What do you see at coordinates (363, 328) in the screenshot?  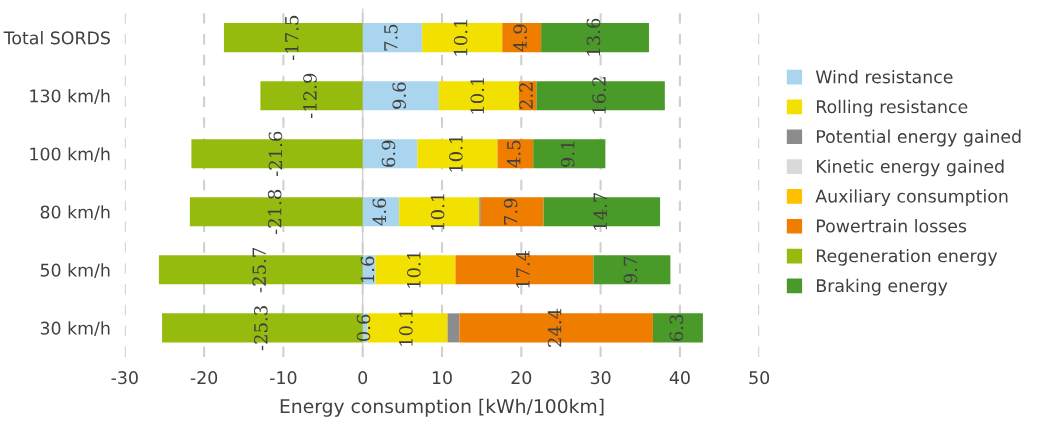 I see `data-label: 0.6` at bounding box center [363, 328].